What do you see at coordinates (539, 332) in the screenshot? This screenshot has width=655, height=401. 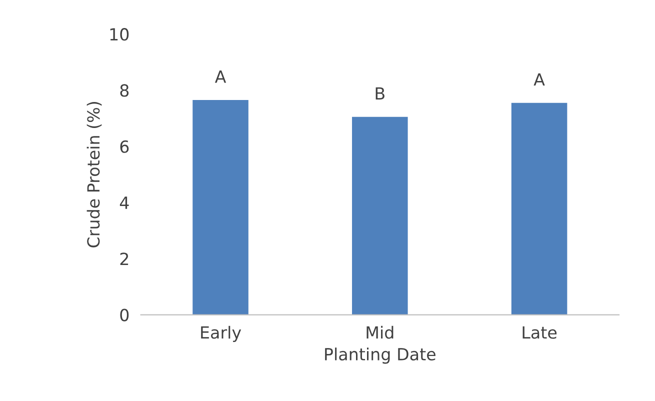 I see `x-tick-label: Late` at bounding box center [539, 332].